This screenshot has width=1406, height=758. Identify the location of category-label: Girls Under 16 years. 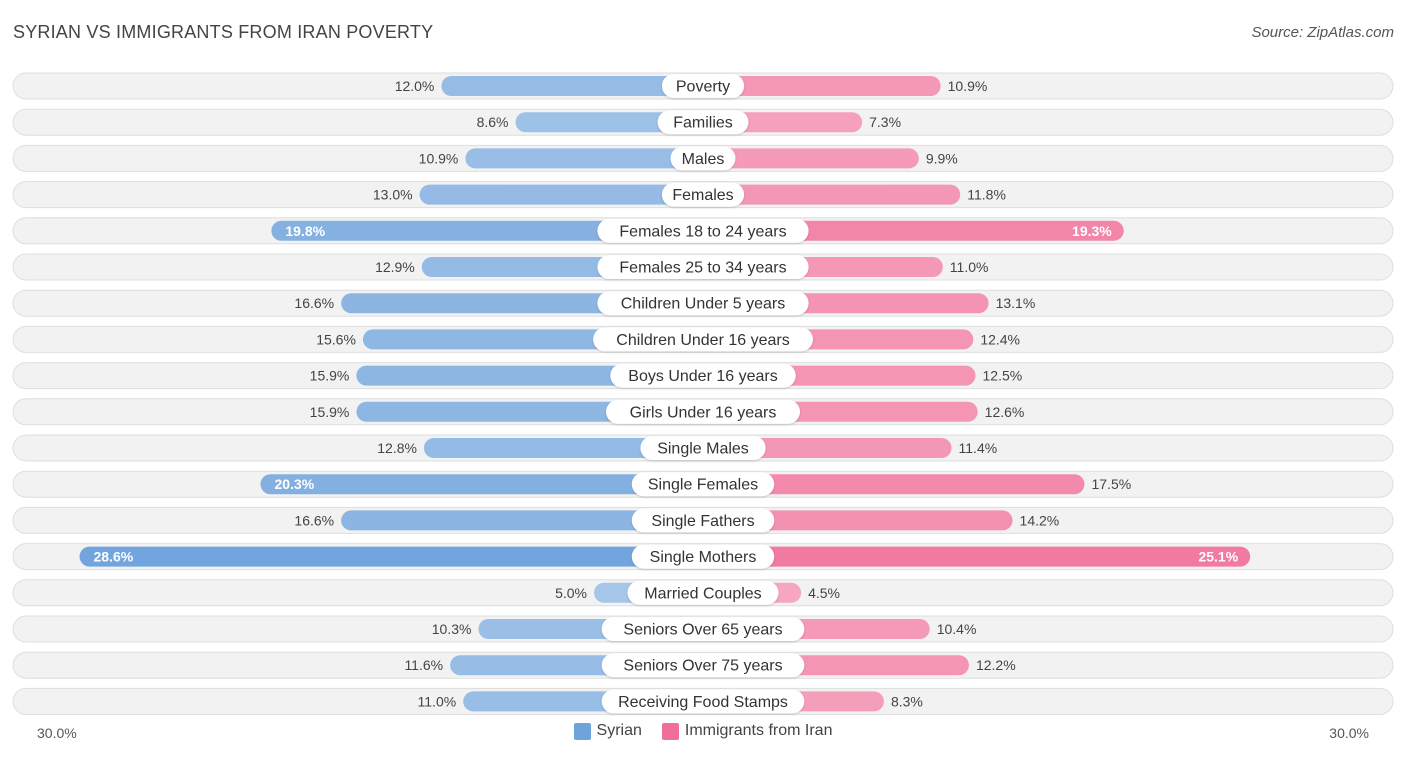
(703, 412).